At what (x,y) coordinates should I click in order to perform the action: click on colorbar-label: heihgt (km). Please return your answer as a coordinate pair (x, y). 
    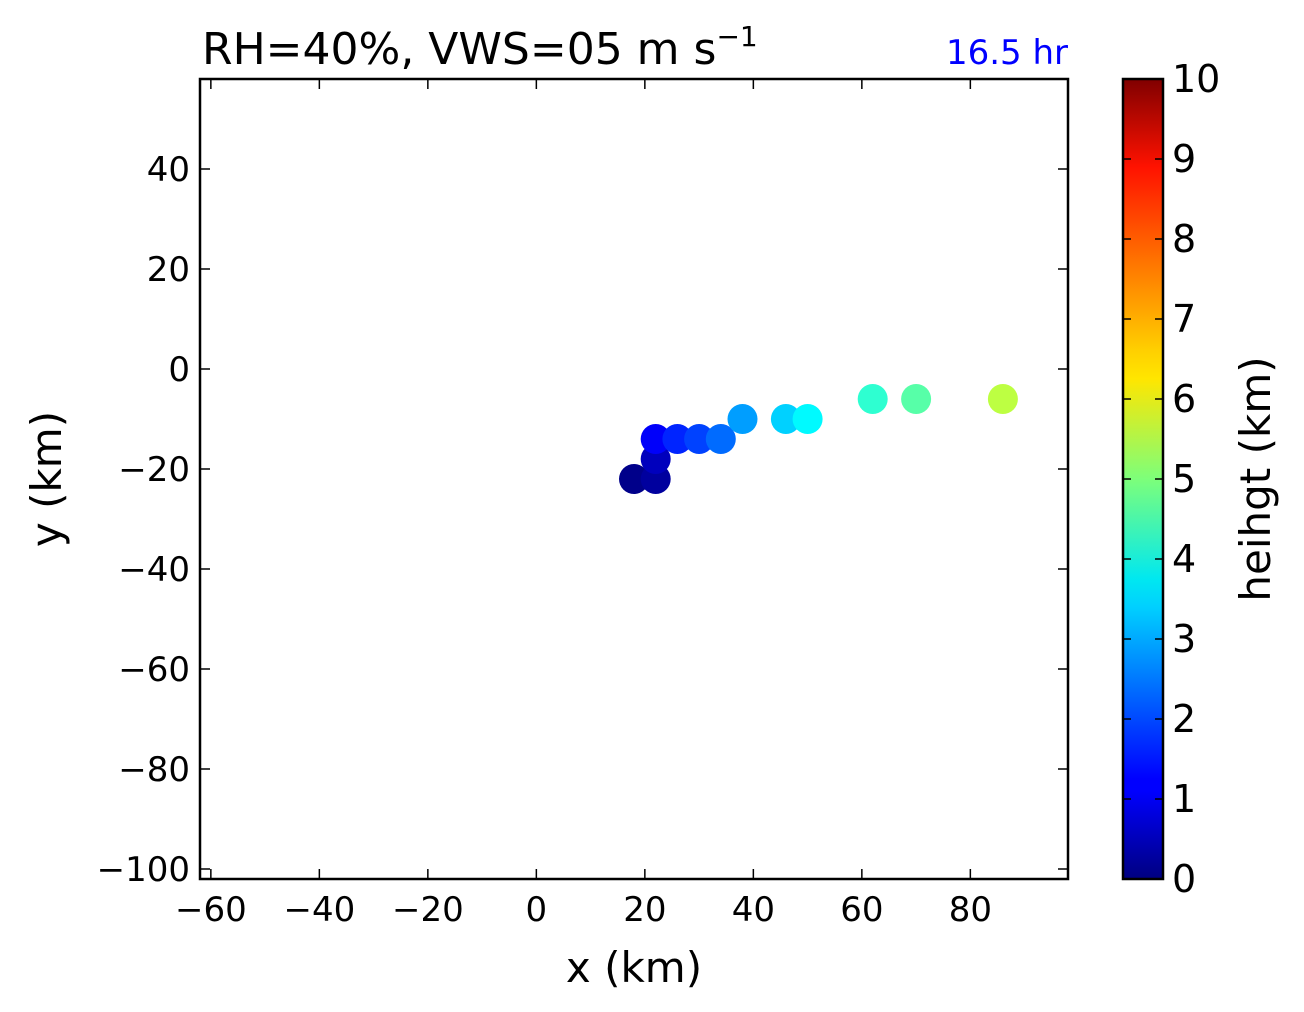
    Looking at the image, I should click on (1255, 478).